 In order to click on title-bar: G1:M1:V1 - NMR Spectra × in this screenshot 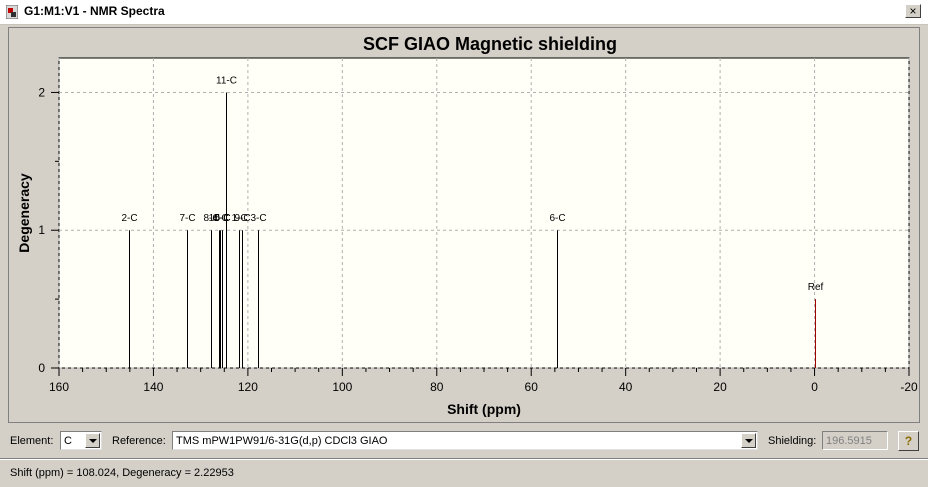, I will do `click(464, 12)`.